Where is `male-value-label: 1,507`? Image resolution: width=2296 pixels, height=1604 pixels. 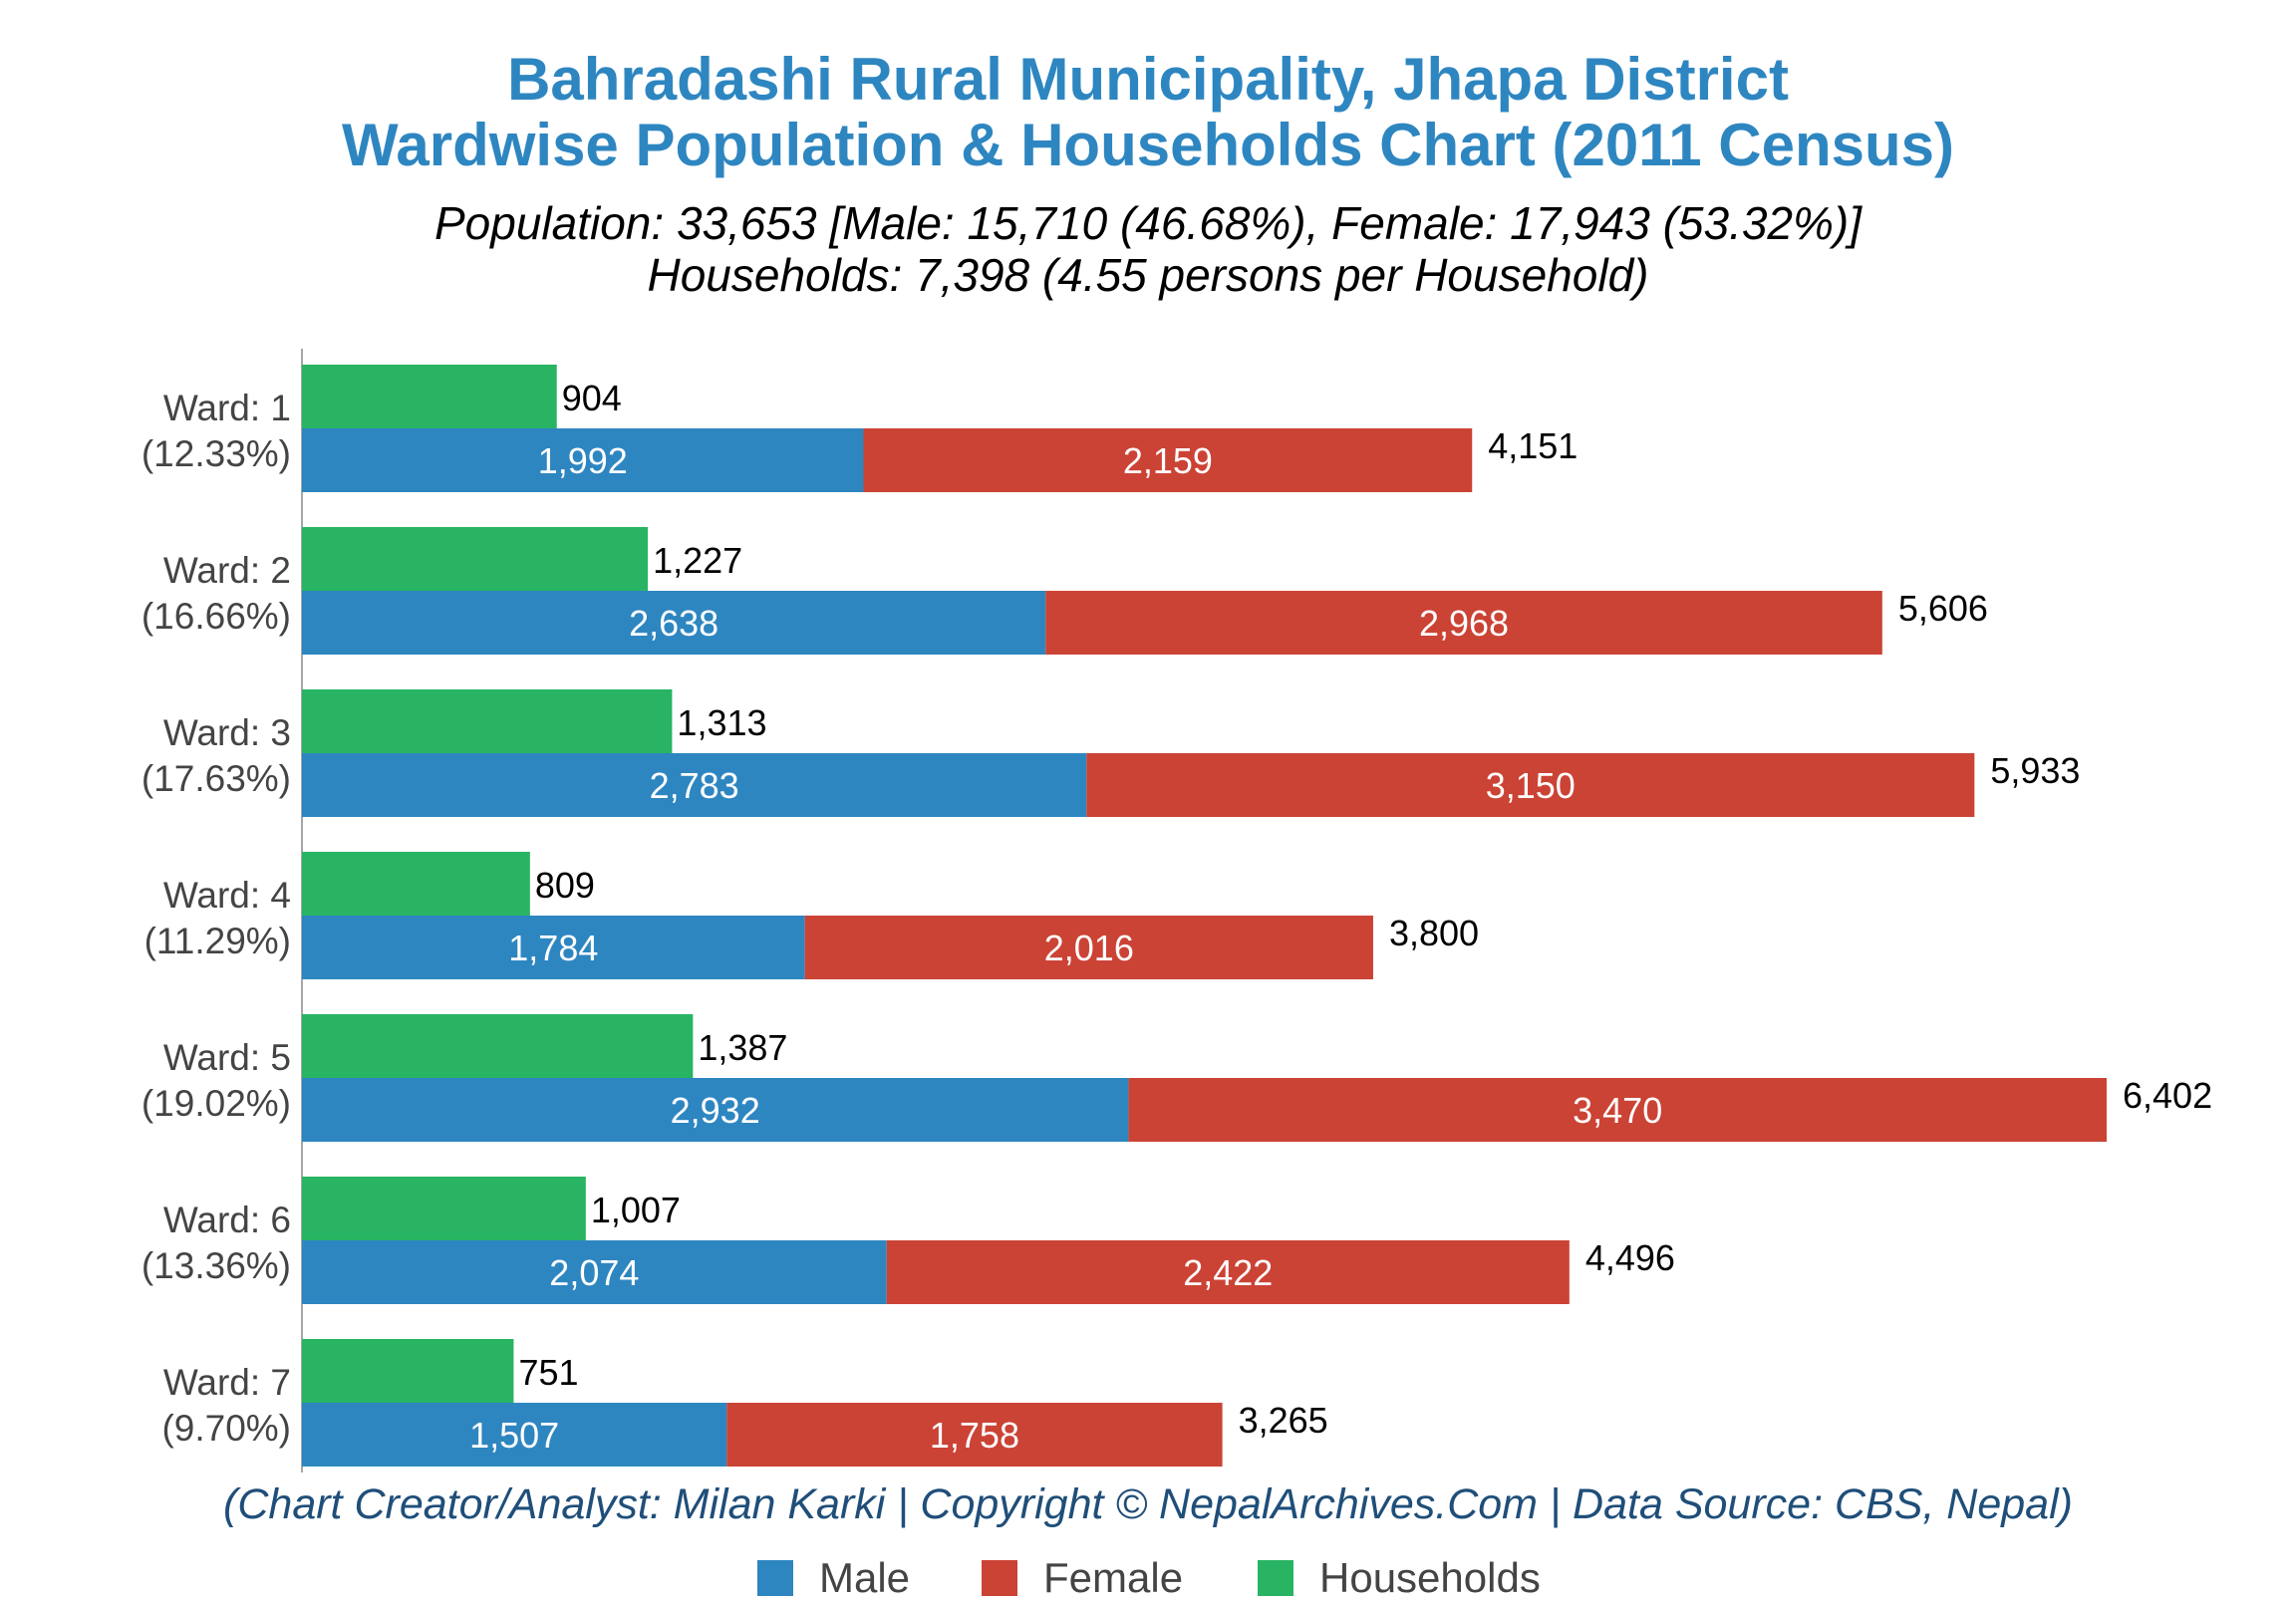 male-value-label: 1,507 is located at coordinates (514, 1435).